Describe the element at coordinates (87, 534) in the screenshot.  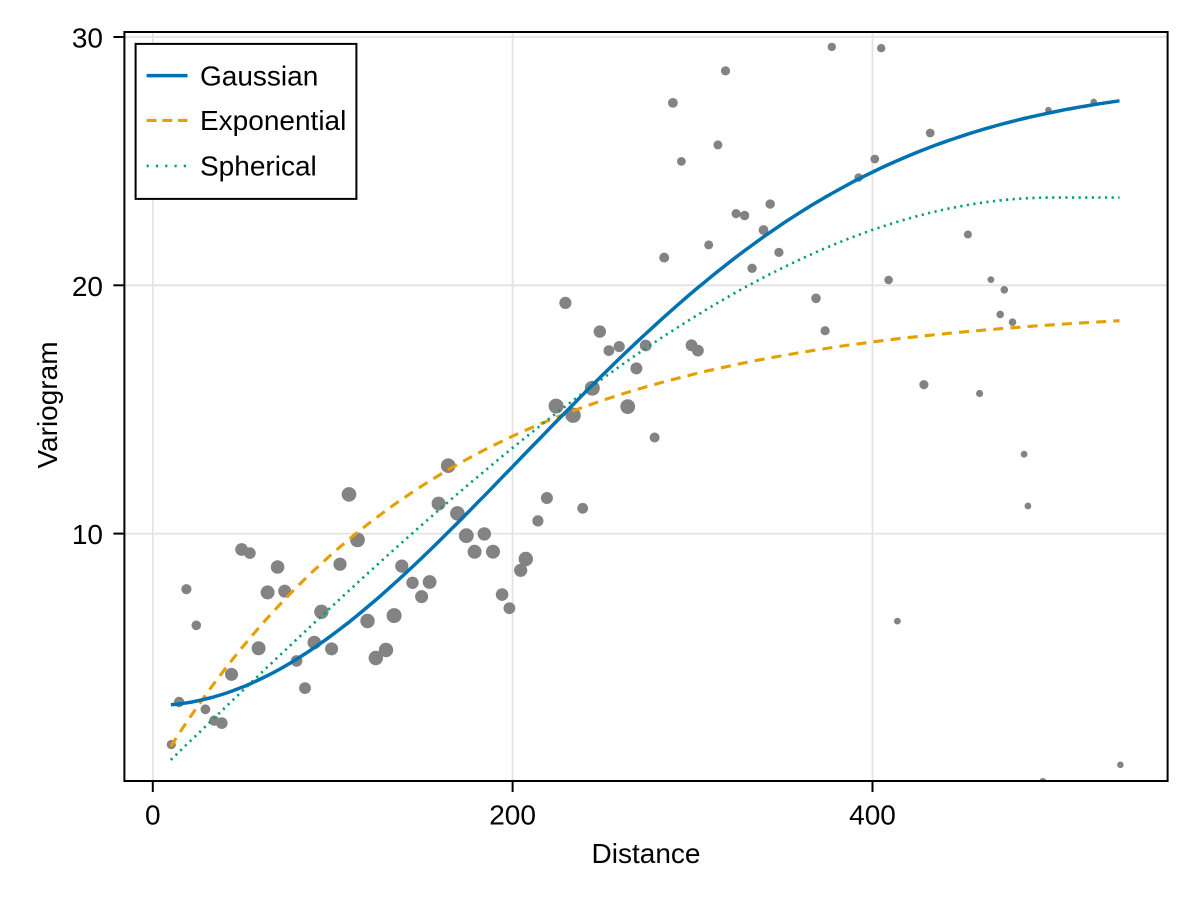
I see `svg-text: 10` at that location.